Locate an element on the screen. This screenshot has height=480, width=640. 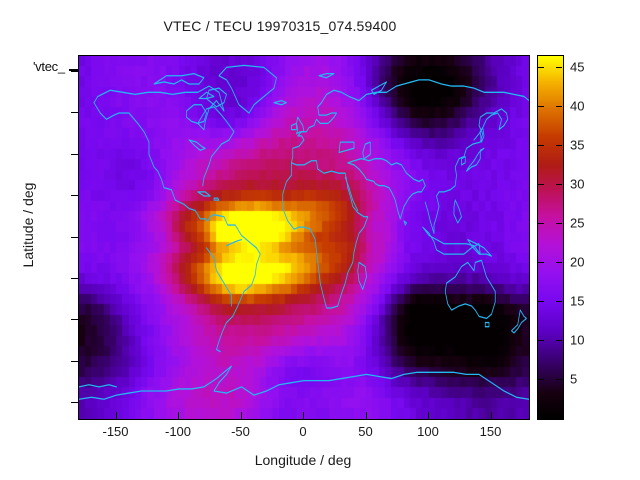
y-axis-label: Latitude / deg is located at coordinates (28, 225).